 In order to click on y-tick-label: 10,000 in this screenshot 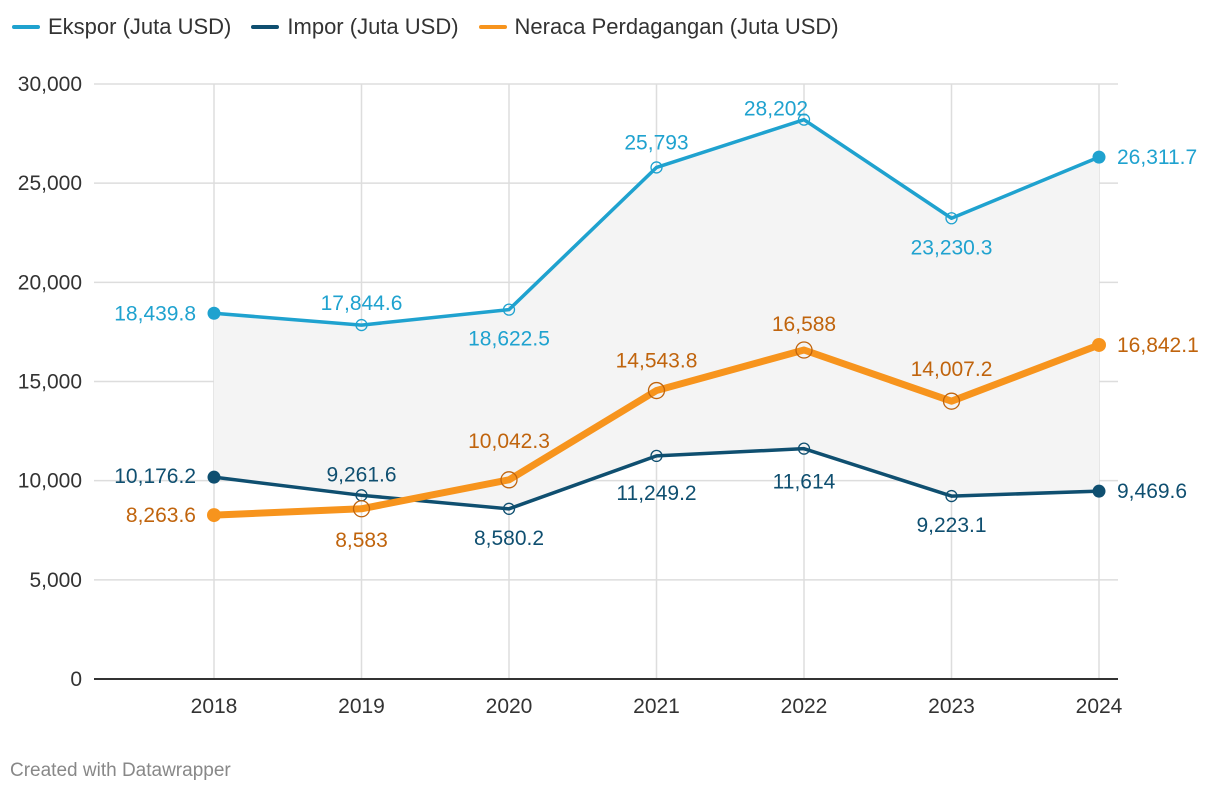, I will do `click(50, 481)`.